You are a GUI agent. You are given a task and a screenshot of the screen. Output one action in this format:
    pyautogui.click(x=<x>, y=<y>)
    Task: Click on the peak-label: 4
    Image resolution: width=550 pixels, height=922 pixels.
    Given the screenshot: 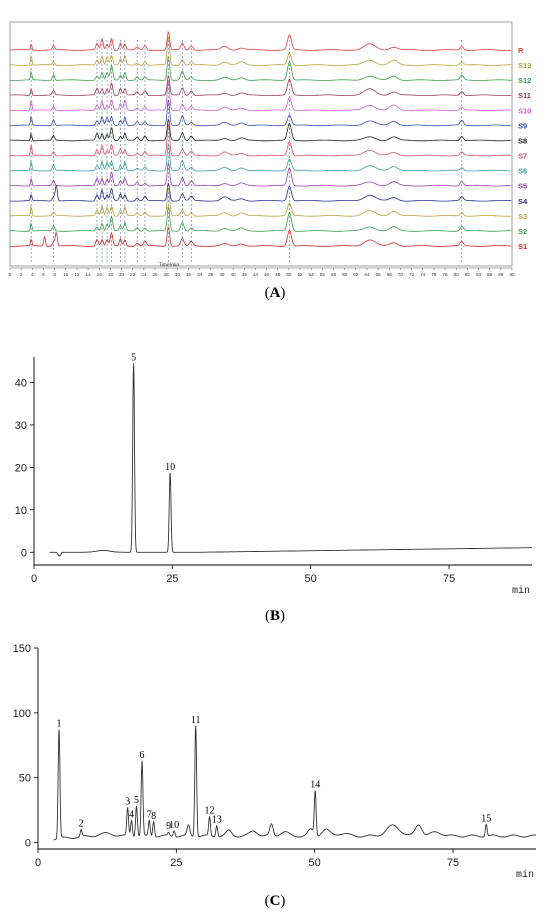 What is the action you would take?
    pyautogui.click(x=131, y=814)
    